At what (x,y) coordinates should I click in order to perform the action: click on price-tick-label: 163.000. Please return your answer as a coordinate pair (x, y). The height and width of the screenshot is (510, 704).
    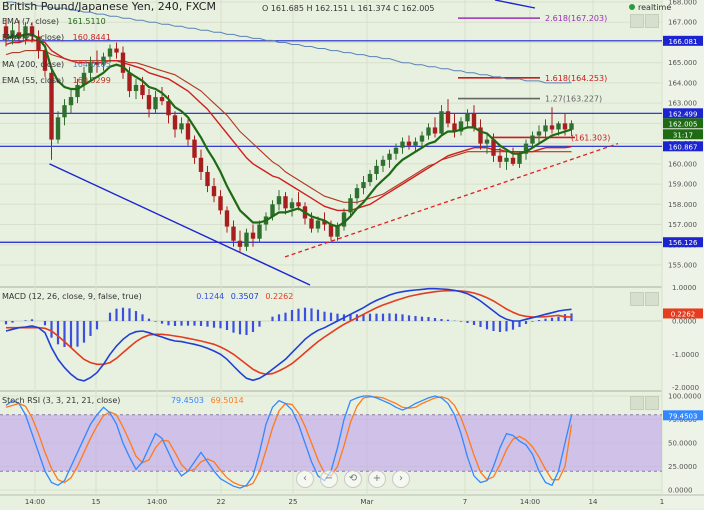
    Looking at the image, I should click on (682, 104).